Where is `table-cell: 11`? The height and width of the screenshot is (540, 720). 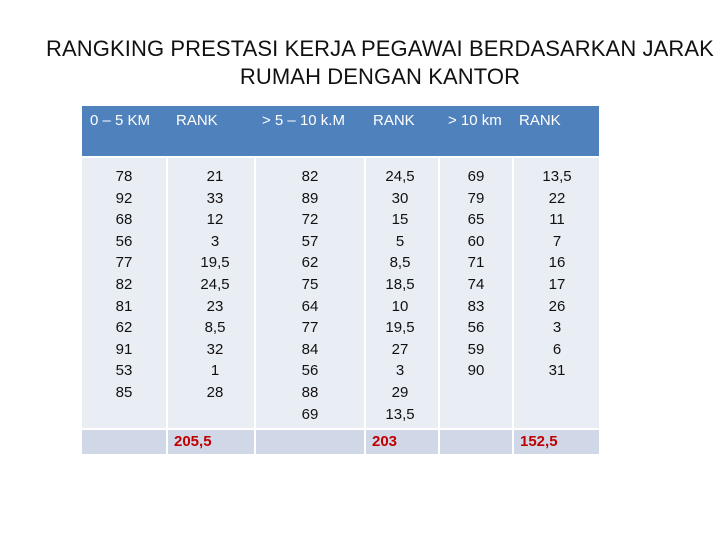
table-cell: 11 is located at coordinates (557, 220).